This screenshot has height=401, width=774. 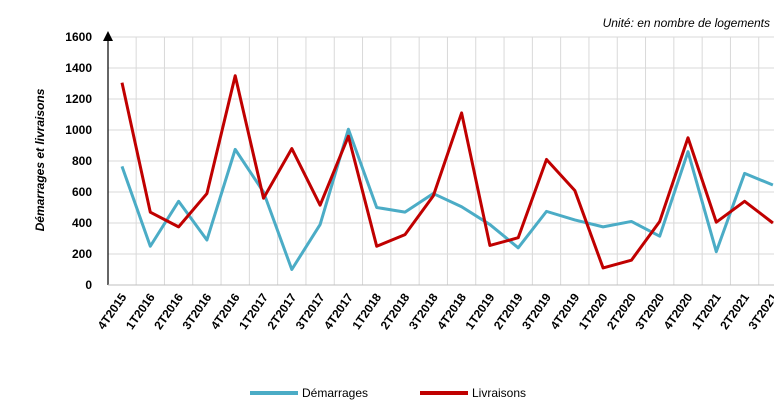 I want to click on legend-label: Livraisons, so click(x=499, y=393).